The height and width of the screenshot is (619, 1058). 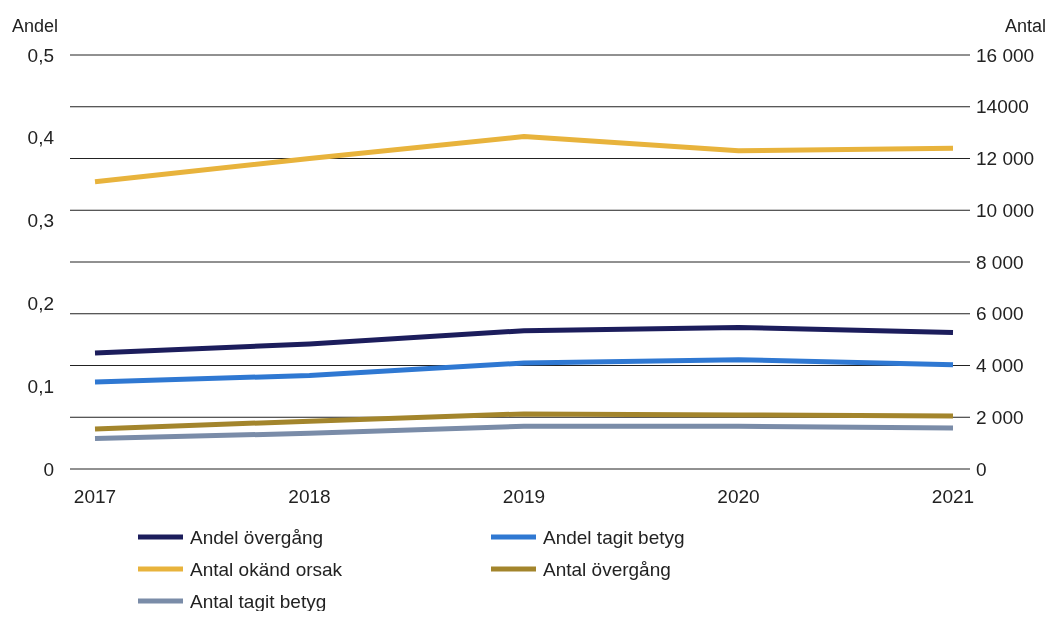 What do you see at coordinates (1002, 107) in the screenshot?
I see `y2-tick-label: 14000` at bounding box center [1002, 107].